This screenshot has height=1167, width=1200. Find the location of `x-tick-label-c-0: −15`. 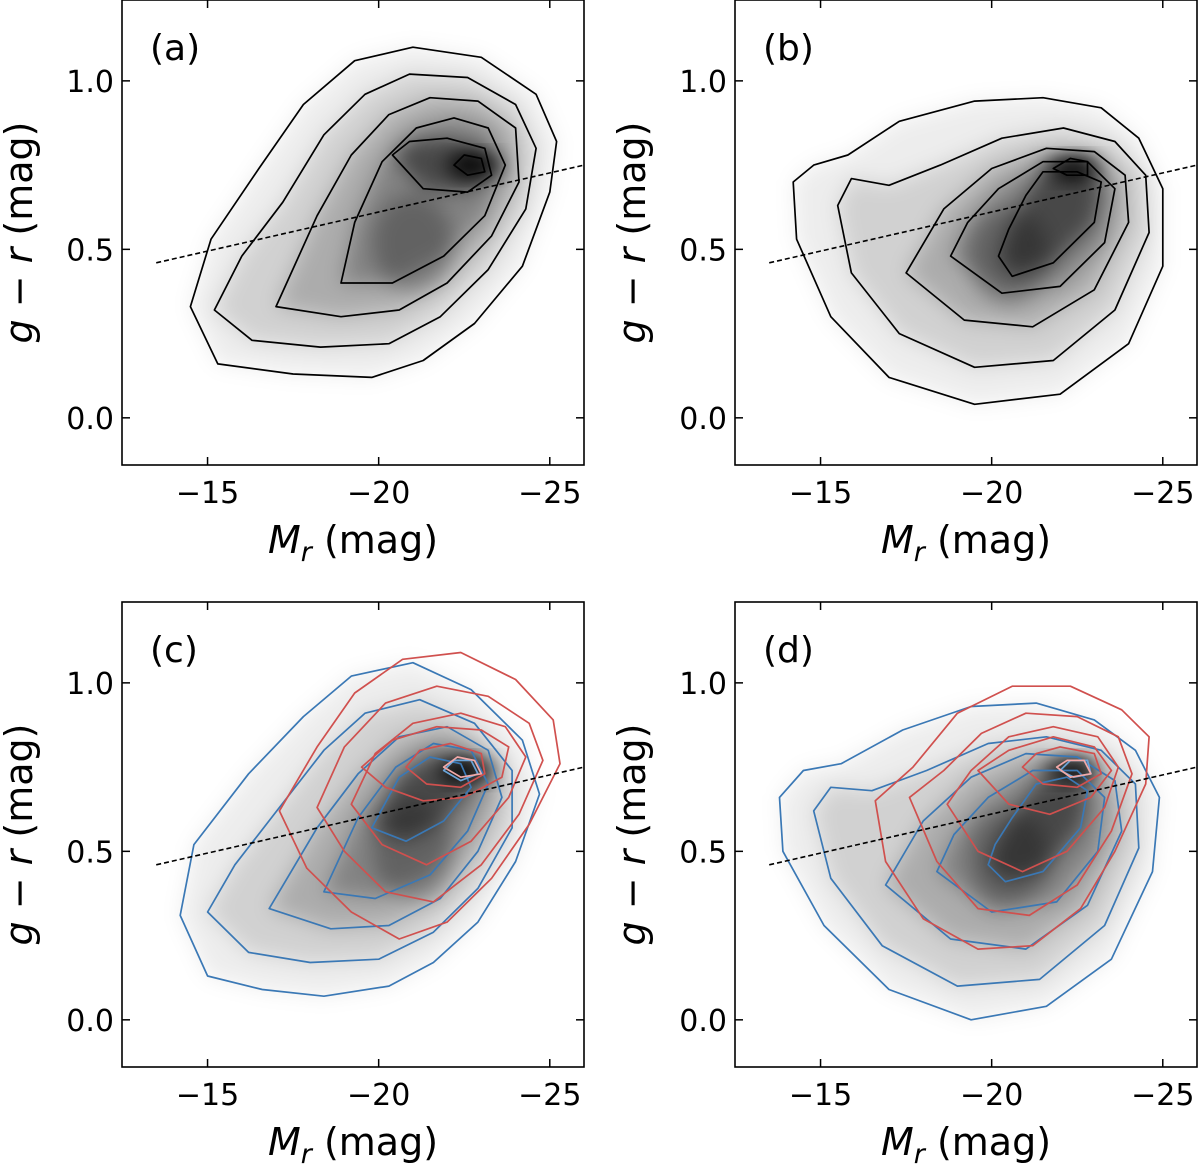

x-tick-label-c-0: −15 is located at coordinates (207, 1095).